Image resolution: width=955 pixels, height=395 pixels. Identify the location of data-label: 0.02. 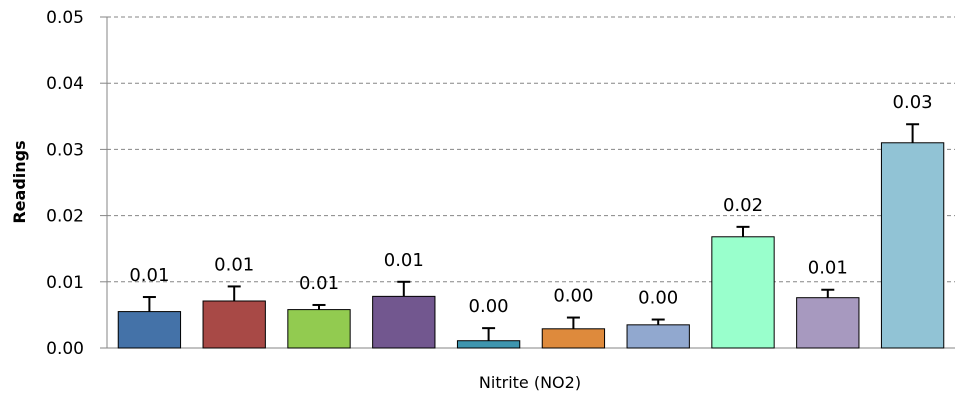
(743, 205).